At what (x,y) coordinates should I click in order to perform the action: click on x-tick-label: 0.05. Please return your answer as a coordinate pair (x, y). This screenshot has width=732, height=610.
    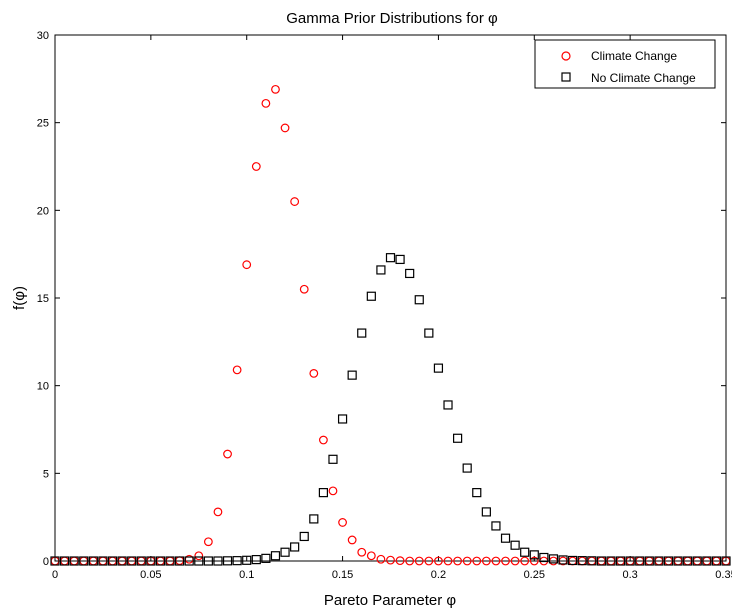
    Looking at the image, I should click on (150, 575).